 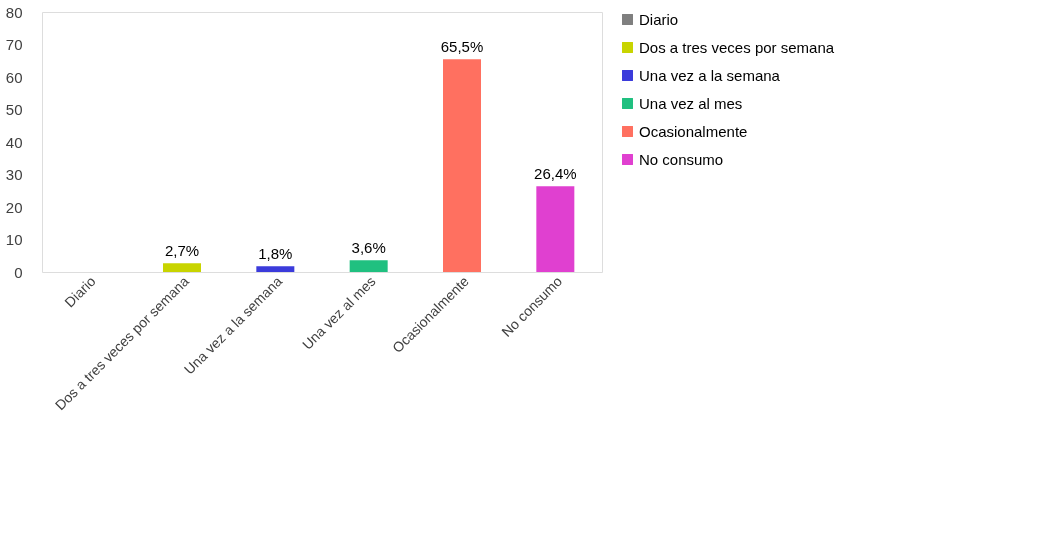 What do you see at coordinates (737, 47) in the screenshot?
I see `legend-label: Dos a tres veces por semana` at bounding box center [737, 47].